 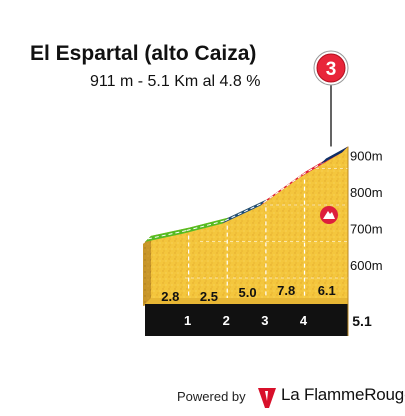 What do you see at coordinates (327, 290) in the screenshot?
I see `gradient-label: 6.1` at bounding box center [327, 290].